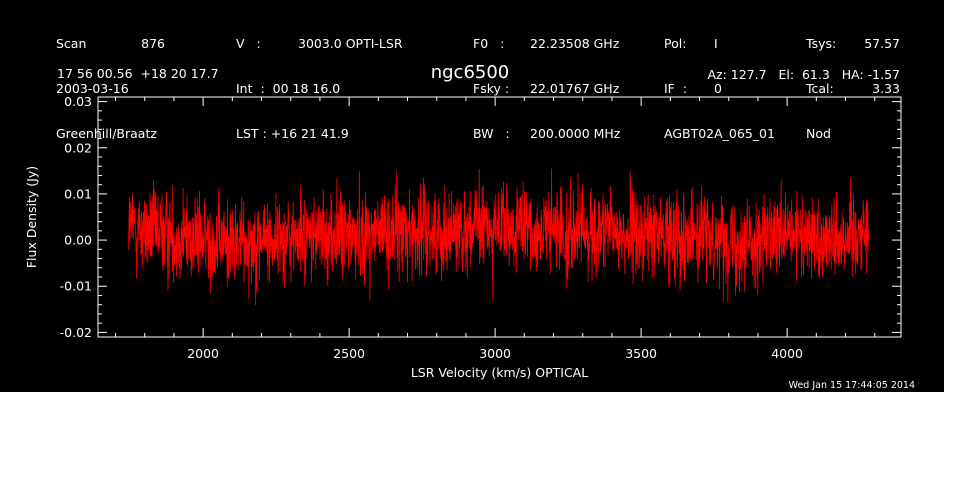 Image resolution: width=962 pixels, height=490 pixels. I want to click on header-col4: Pol: IF : AGBT02A_065_01, so click(719, 81).